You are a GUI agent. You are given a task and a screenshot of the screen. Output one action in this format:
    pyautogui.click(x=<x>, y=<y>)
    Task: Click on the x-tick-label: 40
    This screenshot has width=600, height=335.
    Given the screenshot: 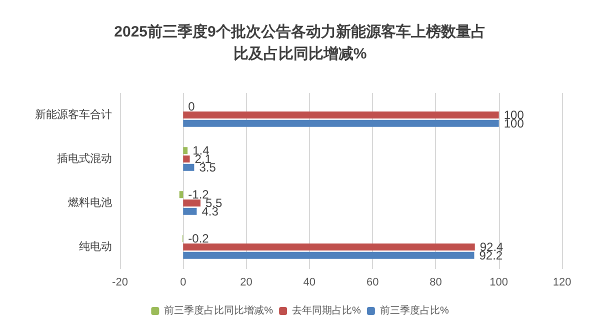 What is the action you would take?
    pyautogui.click(x=309, y=282)
    